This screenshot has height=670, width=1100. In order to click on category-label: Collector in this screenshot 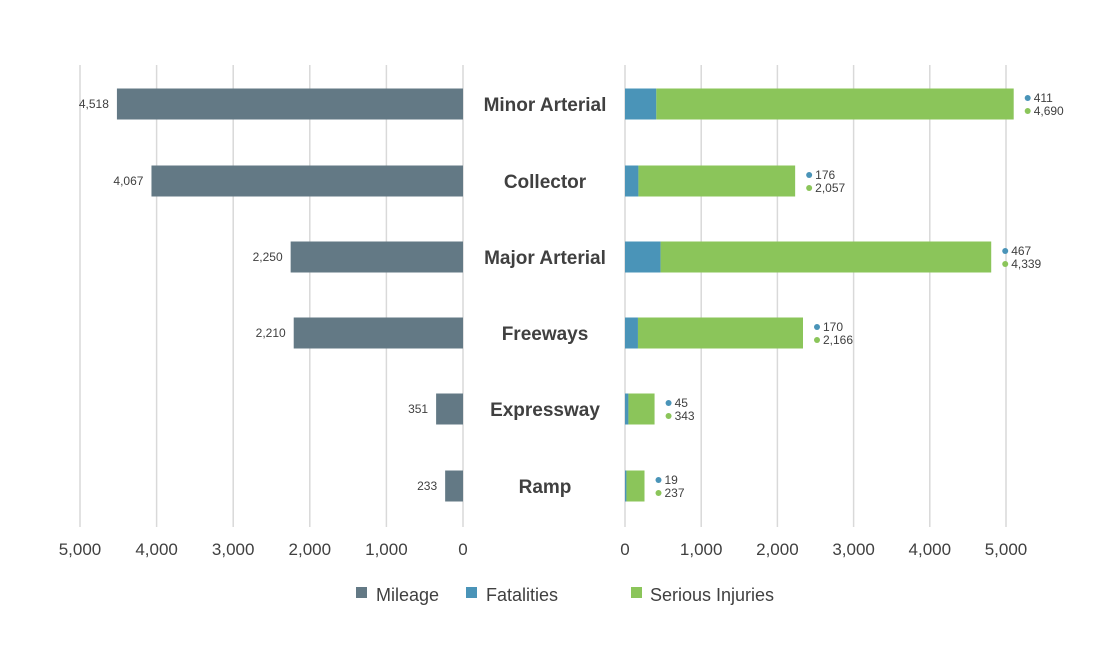, I will do `click(545, 182)`.